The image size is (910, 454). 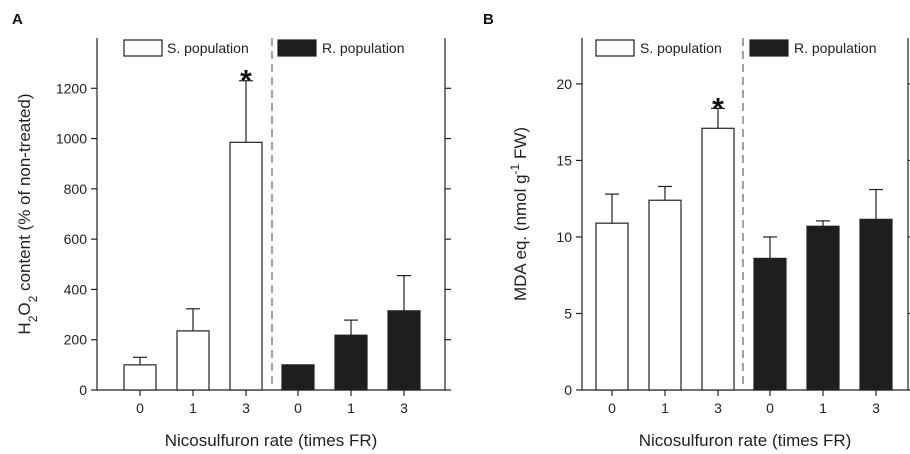 What do you see at coordinates (71, 88) in the screenshot?
I see `y-tick-label: 1200` at bounding box center [71, 88].